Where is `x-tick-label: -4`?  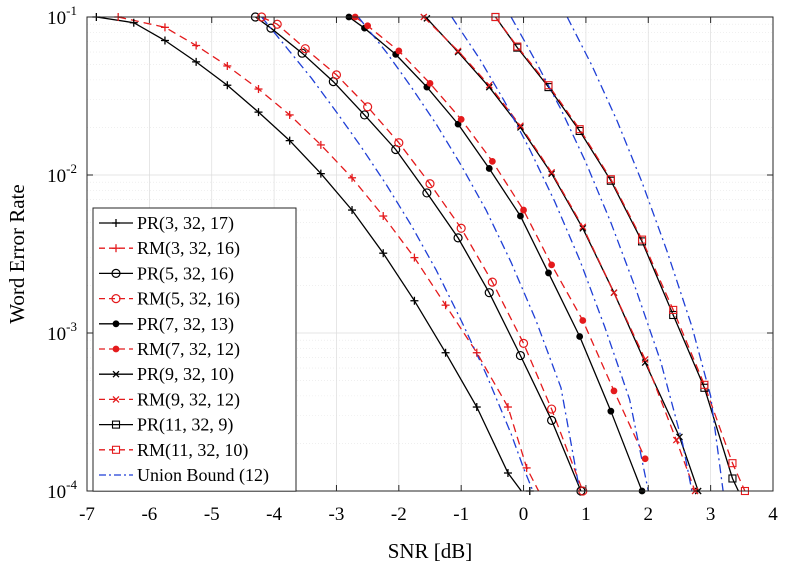
x-tick-label: -4 is located at coordinates (274, 514).